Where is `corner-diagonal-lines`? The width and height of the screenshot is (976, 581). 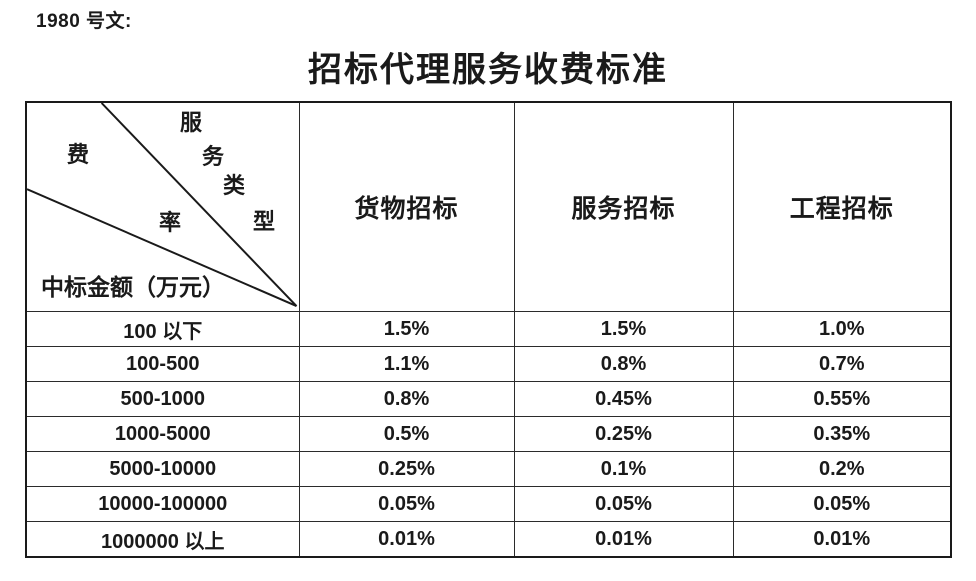
corner-diagonal-lines is located at coordinates (162, 205).